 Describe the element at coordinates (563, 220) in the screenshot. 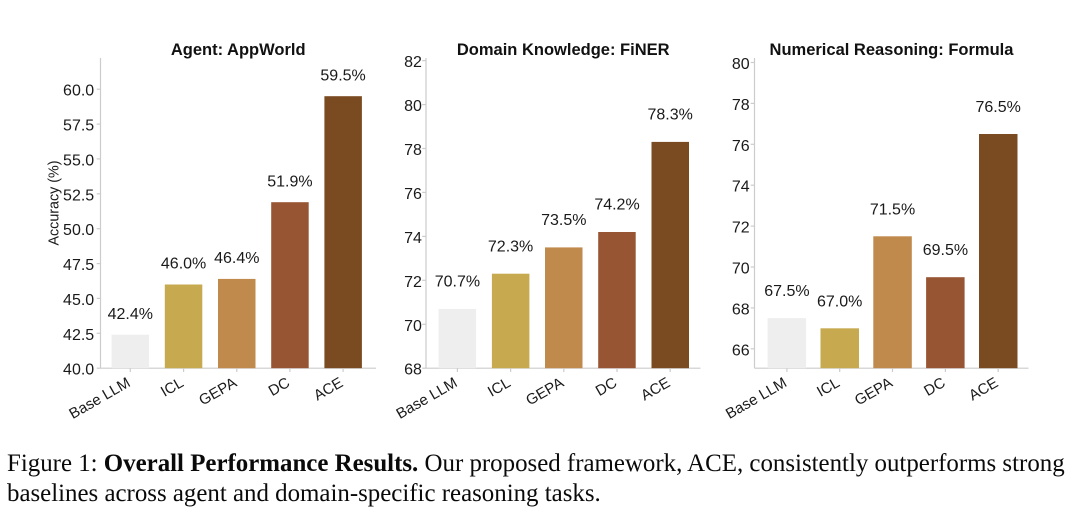

I see `svg-text: 73.5%` at that location.